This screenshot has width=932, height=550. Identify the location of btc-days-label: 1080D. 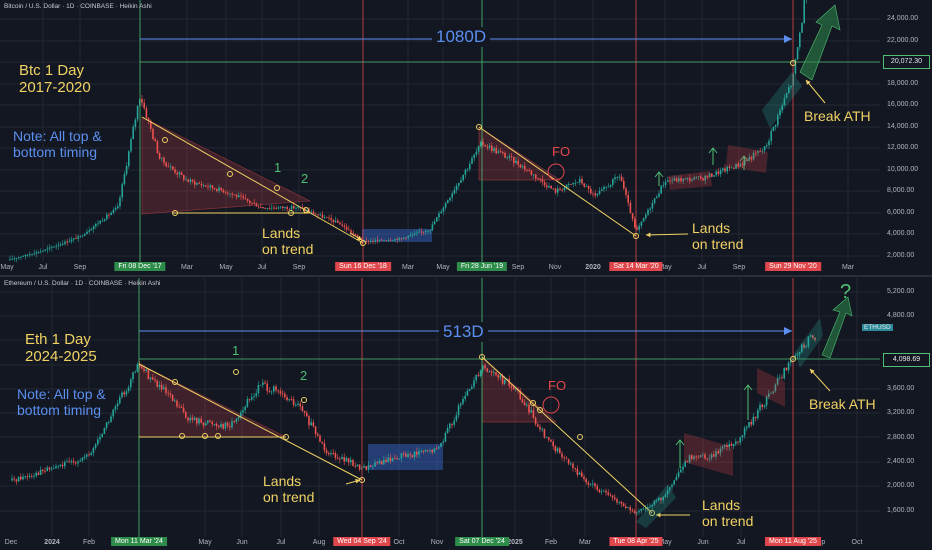
(461, 37).